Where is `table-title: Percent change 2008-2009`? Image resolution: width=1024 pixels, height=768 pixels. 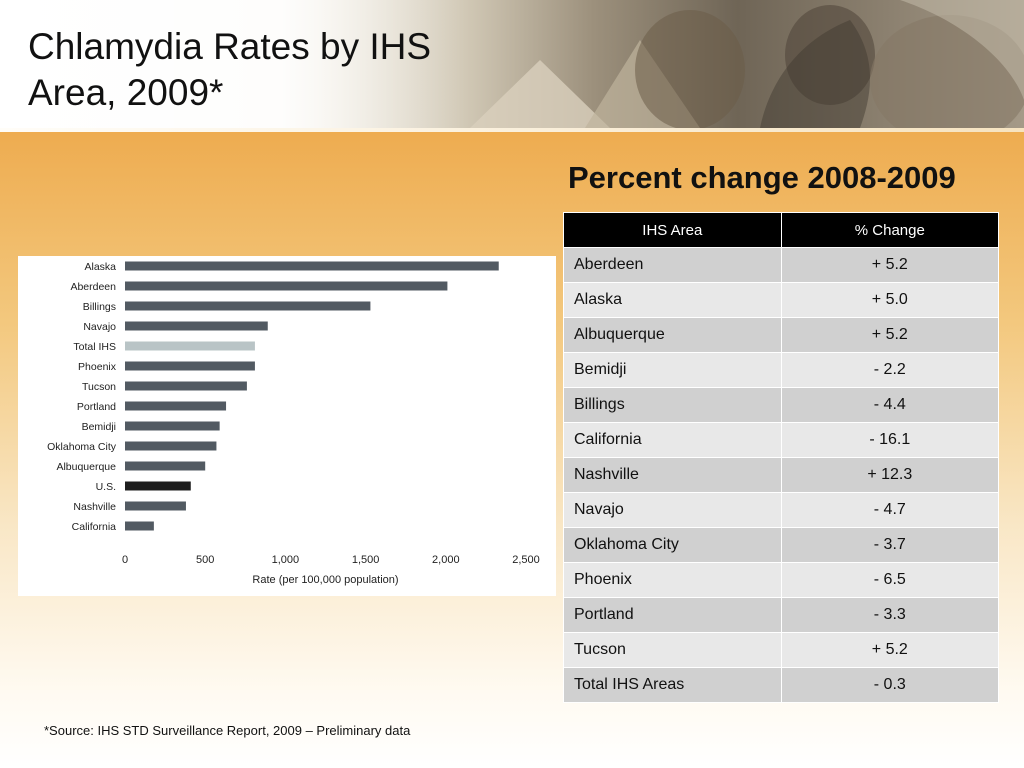 table-title: Percent change 2008-2009 is located at coordinates (762, 177).